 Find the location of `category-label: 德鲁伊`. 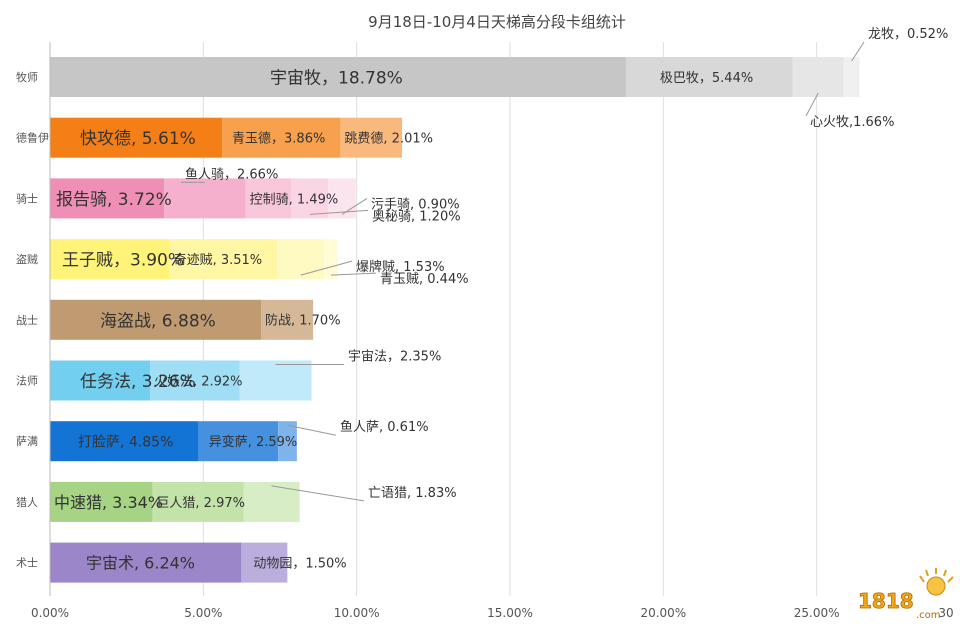

category-label: 德鲁伊 is located at coordinates (32, 138).